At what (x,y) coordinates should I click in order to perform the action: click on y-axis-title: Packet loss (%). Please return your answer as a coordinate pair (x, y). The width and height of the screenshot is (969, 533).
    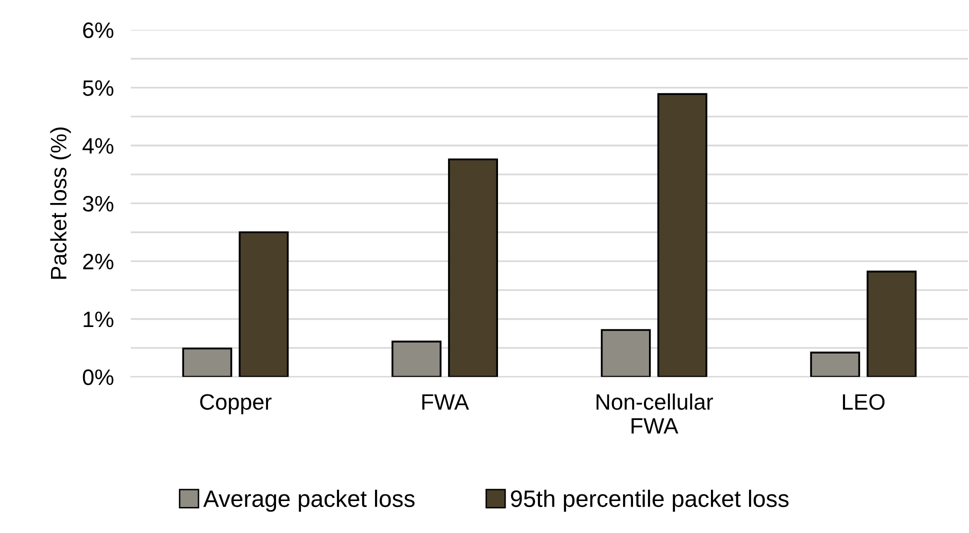
    Looking at the image, I should click on (60, 203).